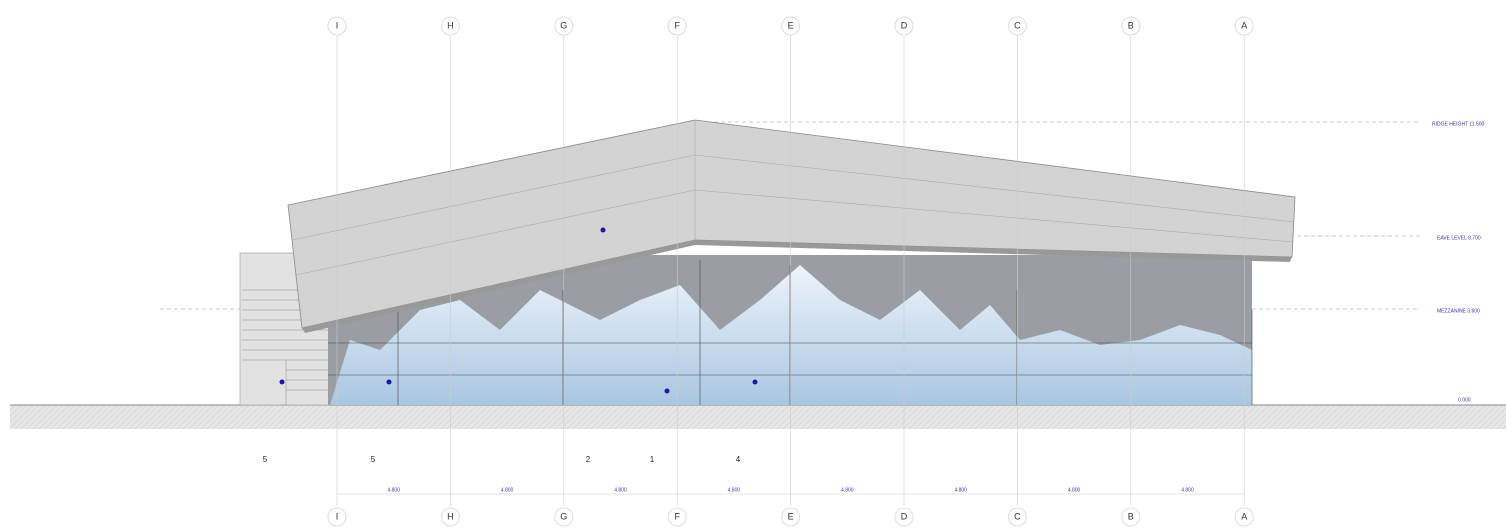 The image size is (1506, 531). What do you see at coordinates (758, 416) in the screenshot?
I see `ground` at bounding box center [758, 416].